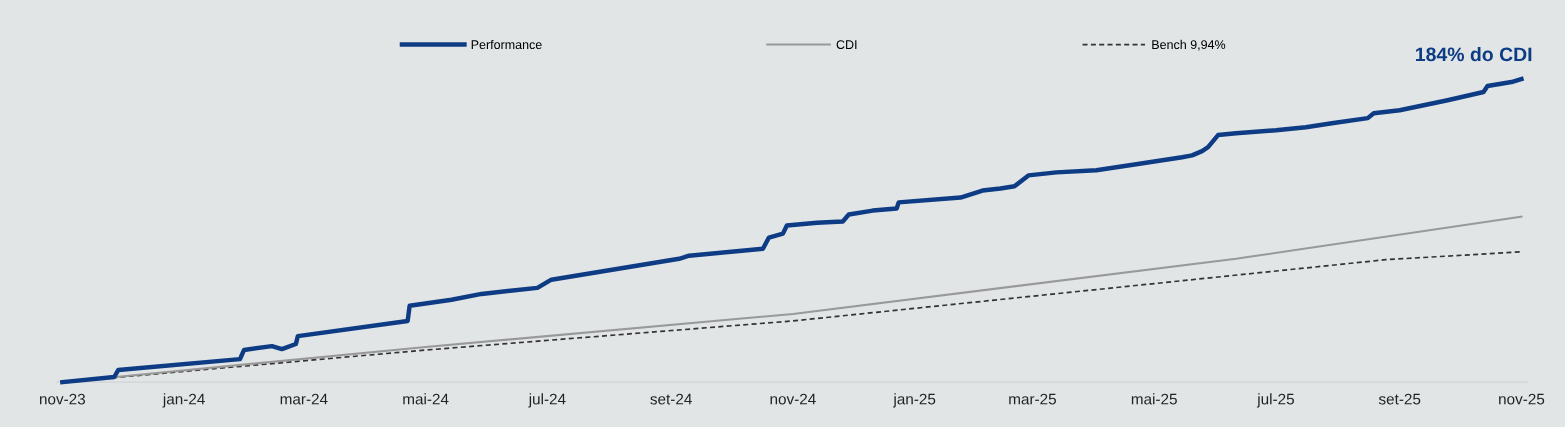 This screenshot has height=427, width=1565. I want to click on legend-label: Performance, so click(506, 44).